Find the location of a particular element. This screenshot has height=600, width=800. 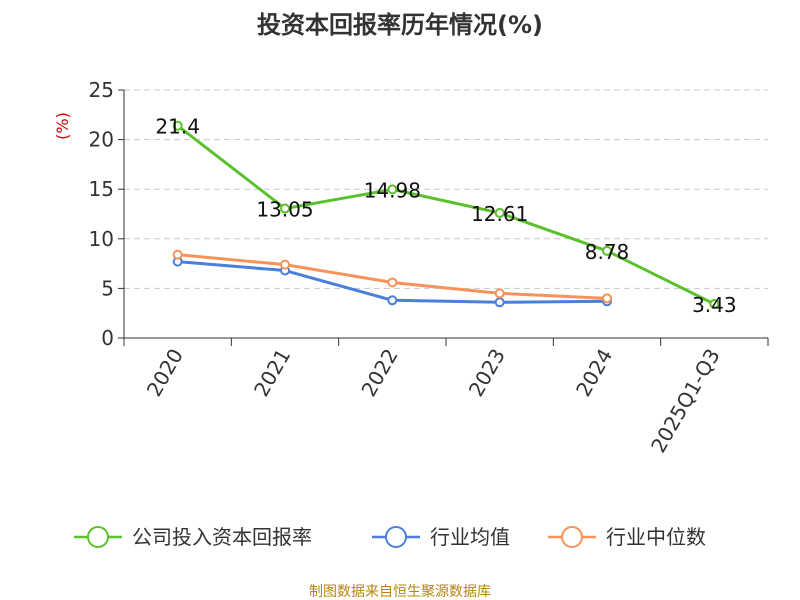

x-tick-label: 2021 is located at coordinates (272, 373).